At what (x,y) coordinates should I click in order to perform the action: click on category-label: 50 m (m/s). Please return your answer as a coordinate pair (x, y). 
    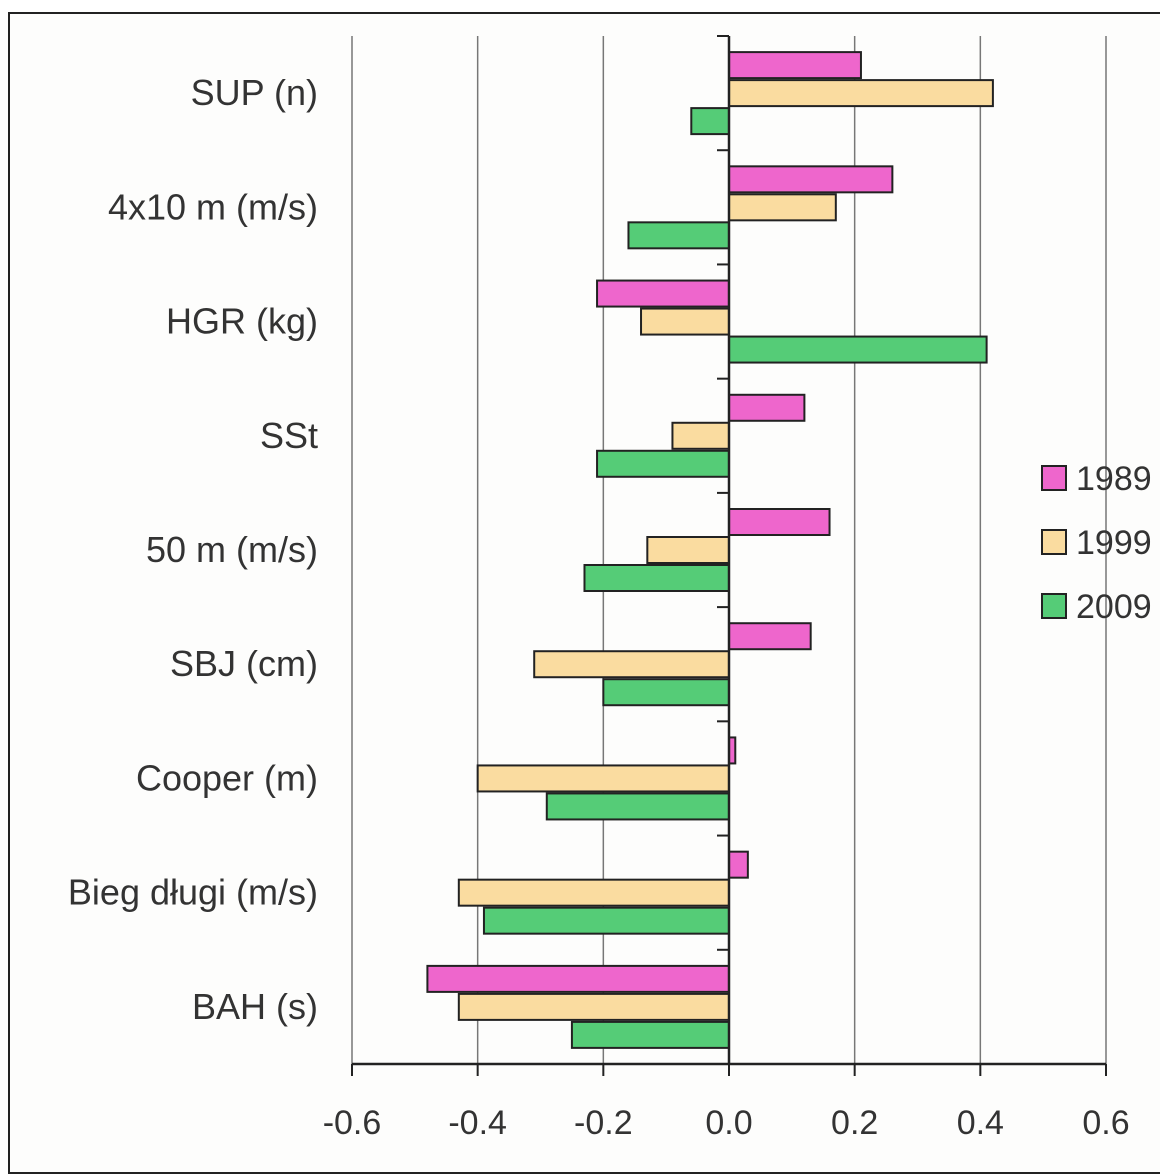
    Looking at the image, I should click on (232, 549).